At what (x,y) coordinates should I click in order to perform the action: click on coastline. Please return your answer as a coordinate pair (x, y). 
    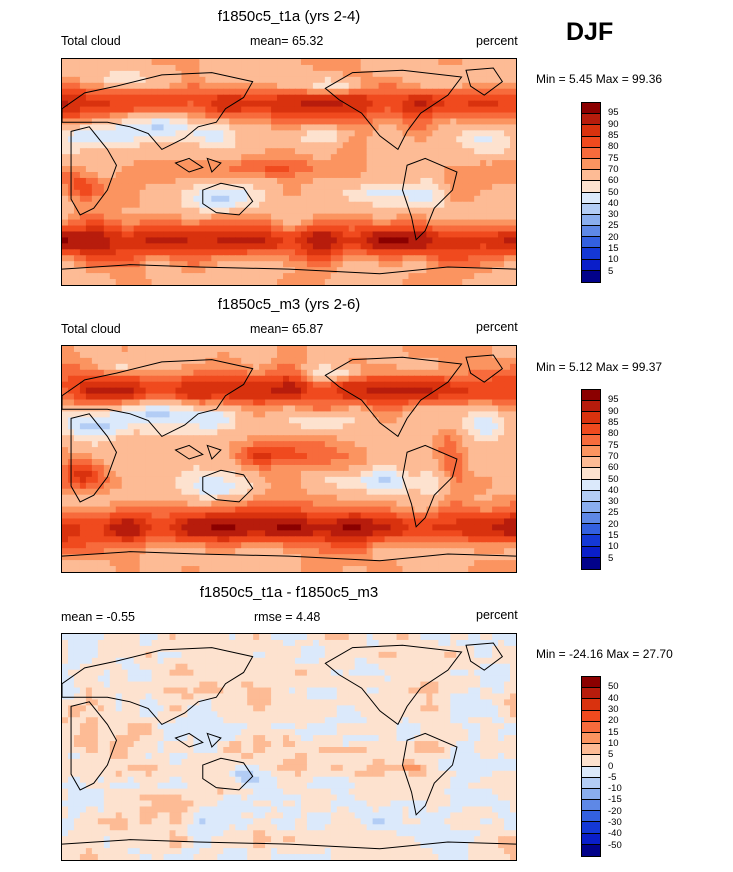
    Looking at the image, I should click on (429, 199).